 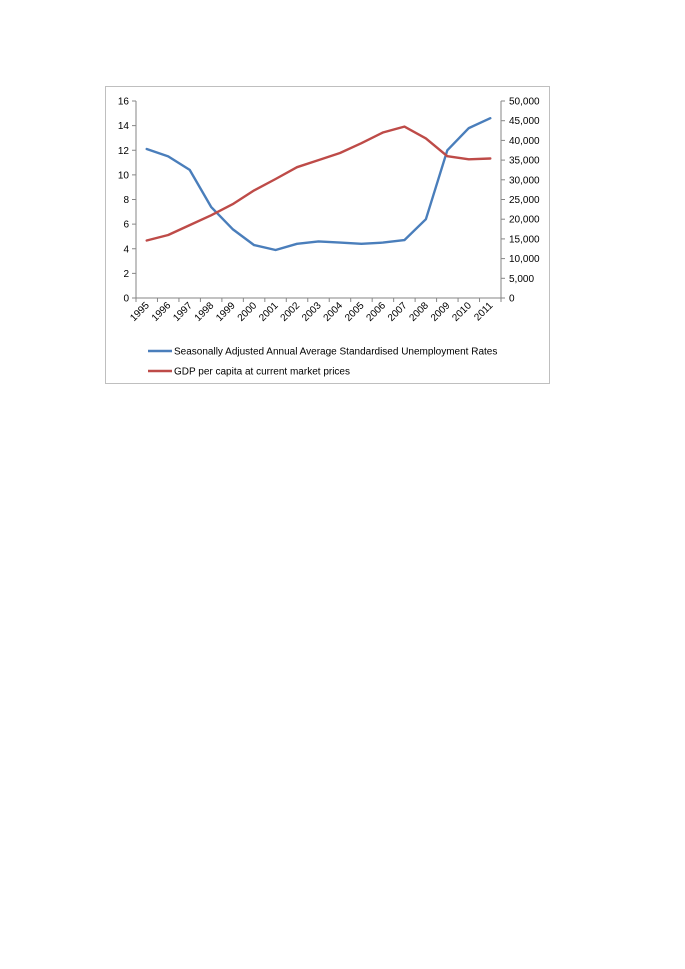 I want to click on left-tick-label: 2, so click(x=126, y=274).